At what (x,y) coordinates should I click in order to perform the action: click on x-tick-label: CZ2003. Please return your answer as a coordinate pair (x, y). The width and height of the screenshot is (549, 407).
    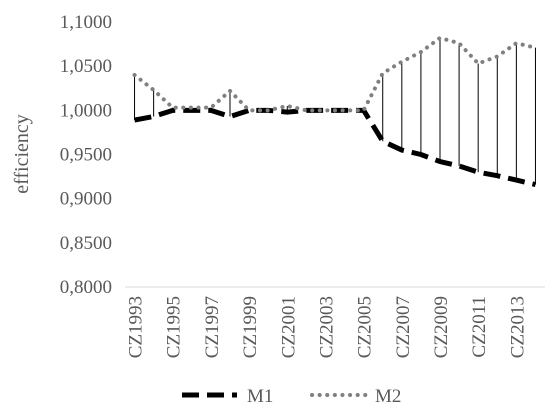
    Looking at the image, I should click on (326, 327).